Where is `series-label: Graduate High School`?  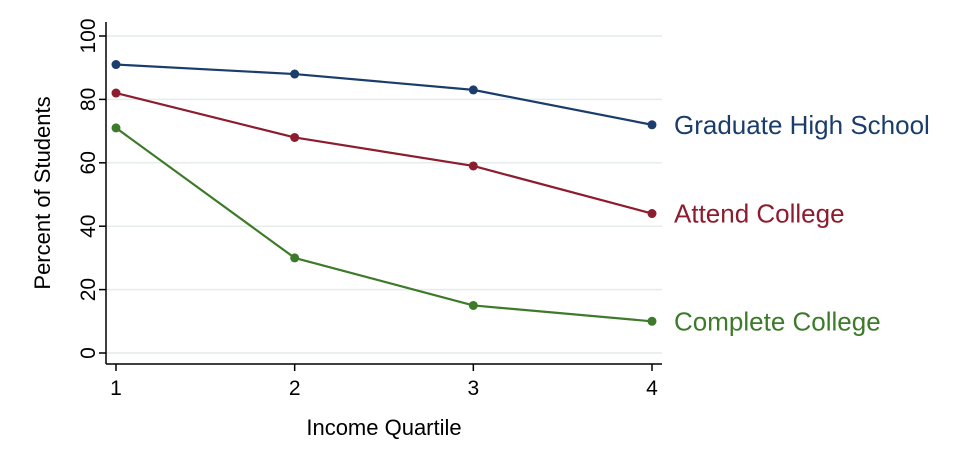 series-label: Graduate High School is located at coordinates (802, 125).